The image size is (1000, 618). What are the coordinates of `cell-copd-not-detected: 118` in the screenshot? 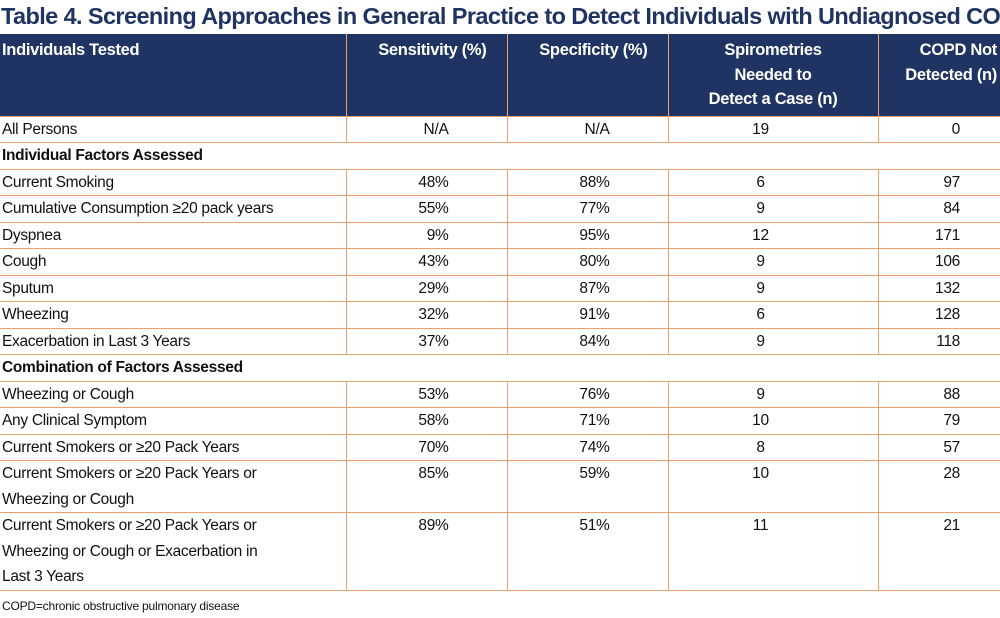 It's located at (938, 341).